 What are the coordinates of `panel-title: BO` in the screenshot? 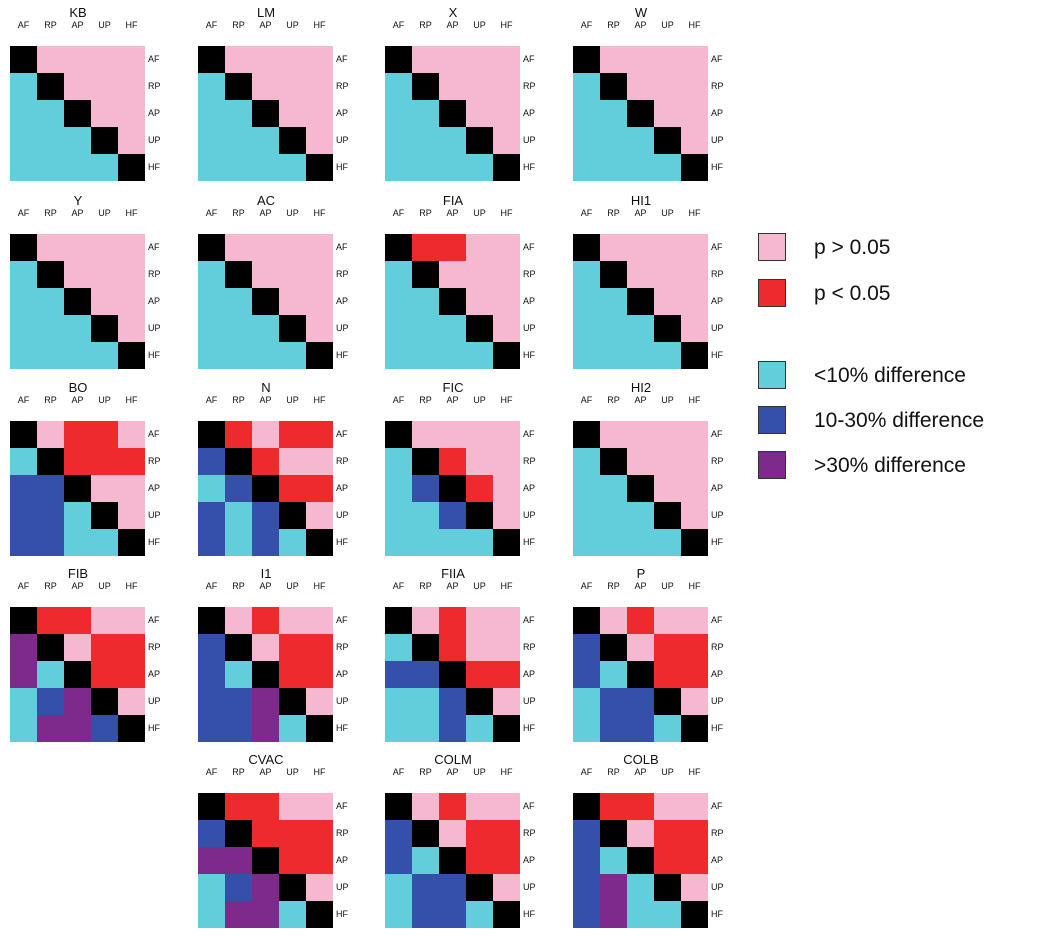 It's located at (78, 387).